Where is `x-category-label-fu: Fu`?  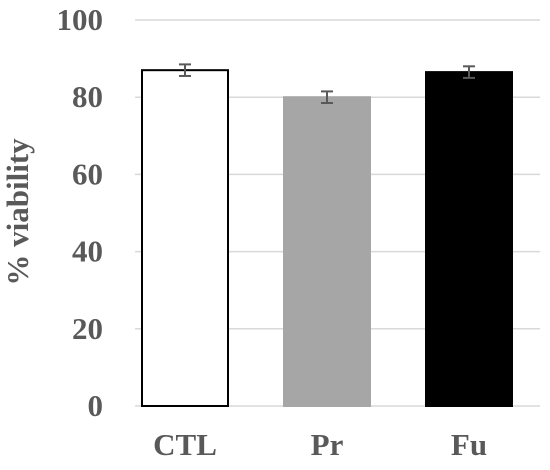 x-category-label-fu: Fu is located at coordinates (469, 444).